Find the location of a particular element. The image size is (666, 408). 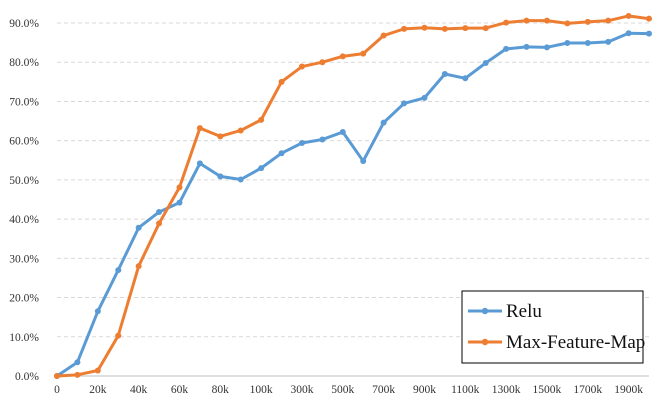

y-tick-label: 40.0% is located at coordinates (24, 220).